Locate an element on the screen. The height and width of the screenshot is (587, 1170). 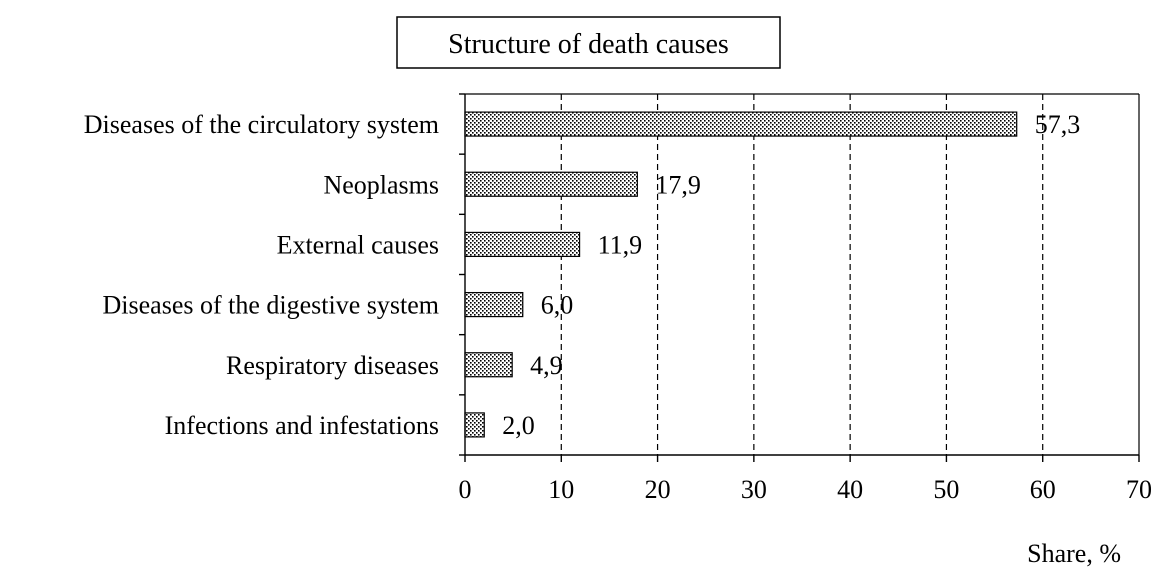
category-label: Infections and infestations is located at coordinates (302, 425).